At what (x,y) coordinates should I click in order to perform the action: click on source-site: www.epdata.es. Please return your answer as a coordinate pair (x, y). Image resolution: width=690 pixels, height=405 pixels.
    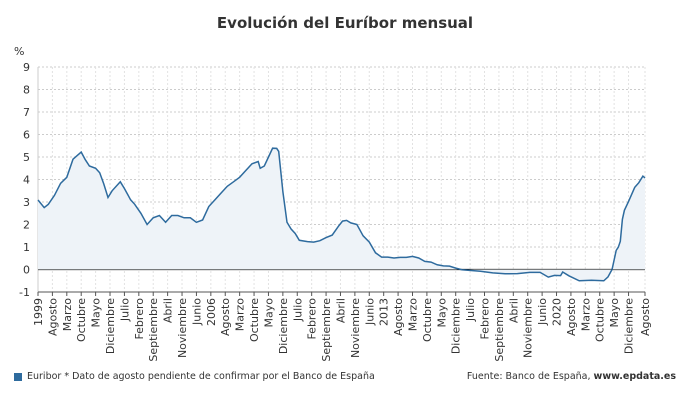
    Looking at the image, I should click on (634, 376).